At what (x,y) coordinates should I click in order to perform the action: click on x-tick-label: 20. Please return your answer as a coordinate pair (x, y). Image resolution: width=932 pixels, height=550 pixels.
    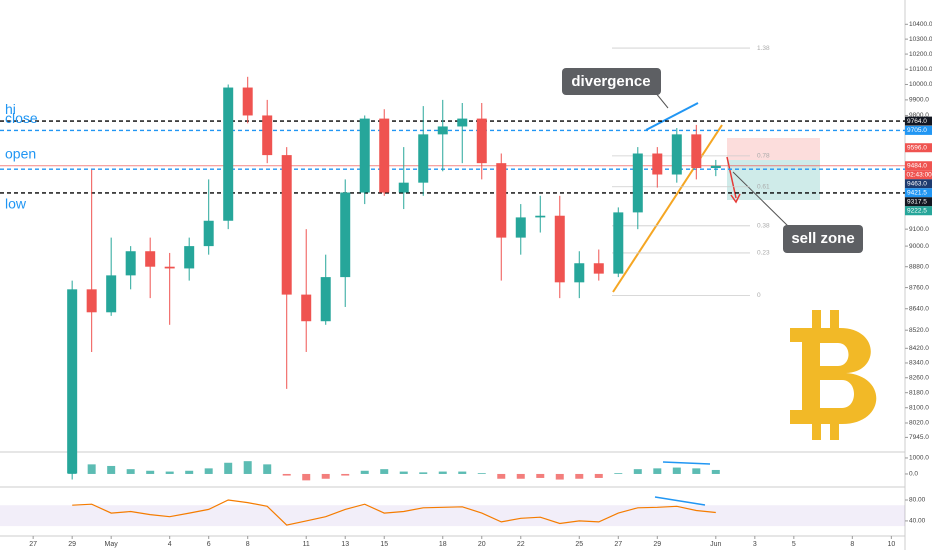
    Looking at the image, I should click on (482, 544).